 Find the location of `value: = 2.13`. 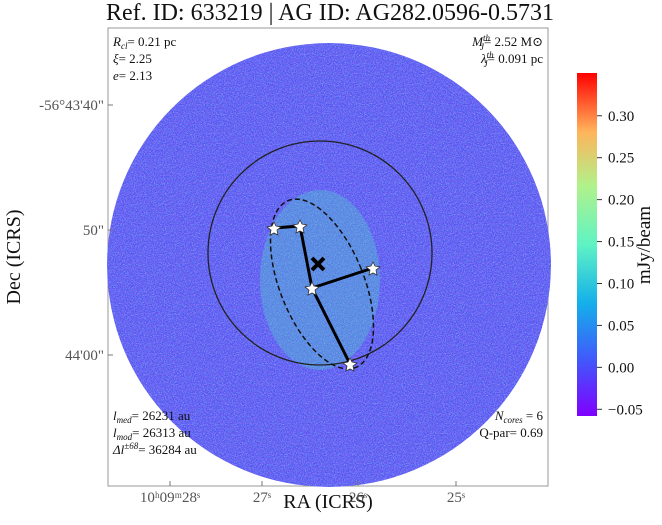

value: = 2.13 is located at coordinates (135, 75).